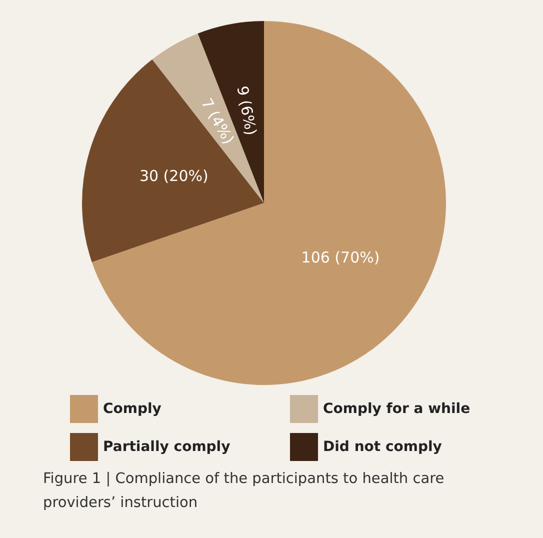  I want to click on data-label: 30 (20%), so click(173, 176).